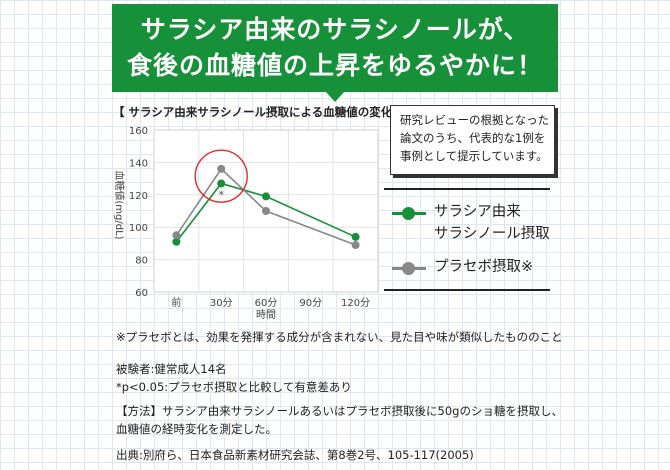 This screenshot has height=470, width=670. Describe the element at coordinates (335, 48) in the screenshot. I see `headline-banner: サラシア由来のサラシノールが、 食後の血糖値の上昇をゆるやかに！` at that location.